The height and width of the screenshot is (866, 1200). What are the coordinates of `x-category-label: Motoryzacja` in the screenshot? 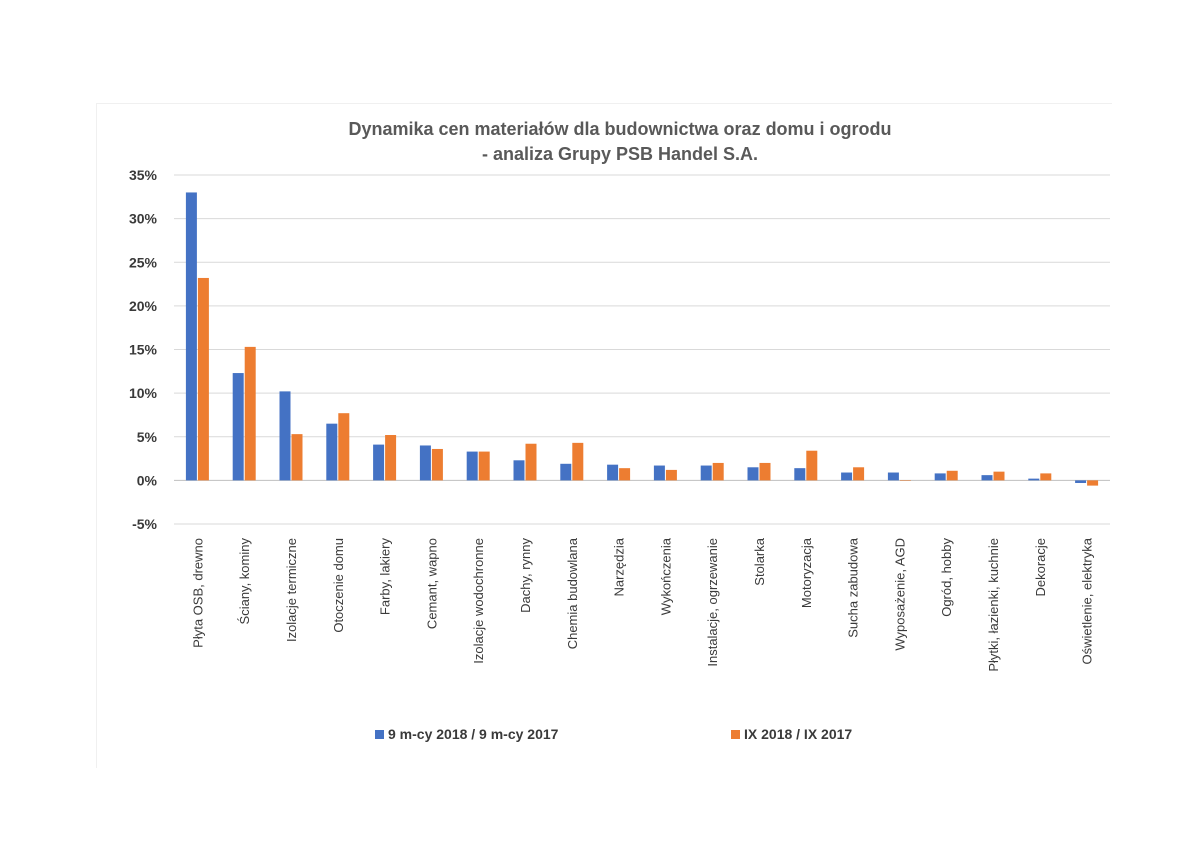 It's located at (806, 572).